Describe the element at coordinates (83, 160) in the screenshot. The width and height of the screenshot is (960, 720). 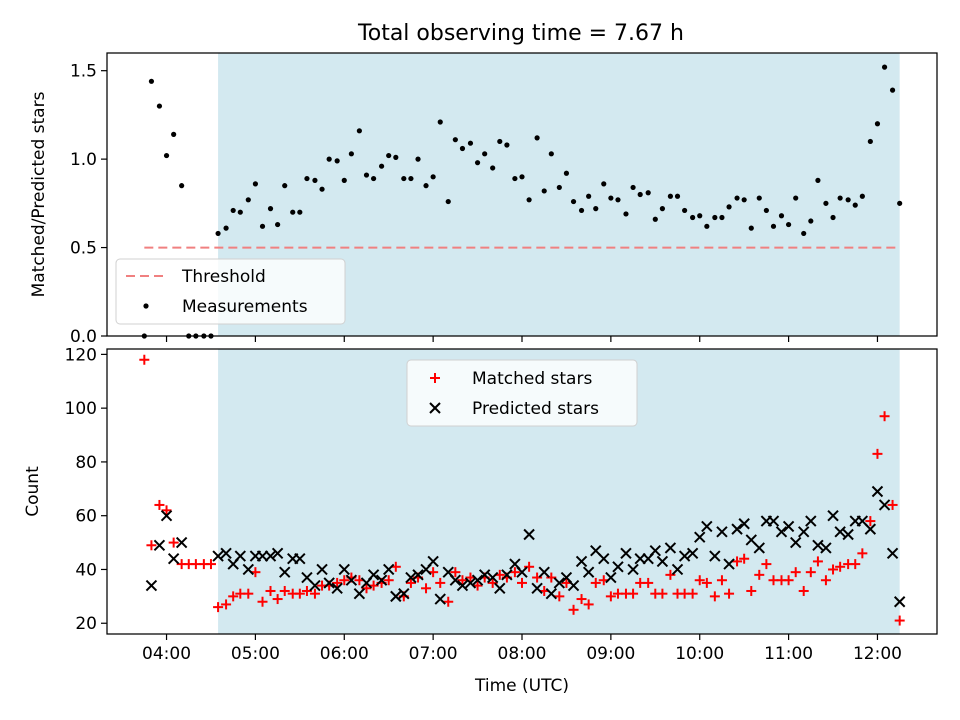
I see `y-tick-label-top: 1.0` at that location.